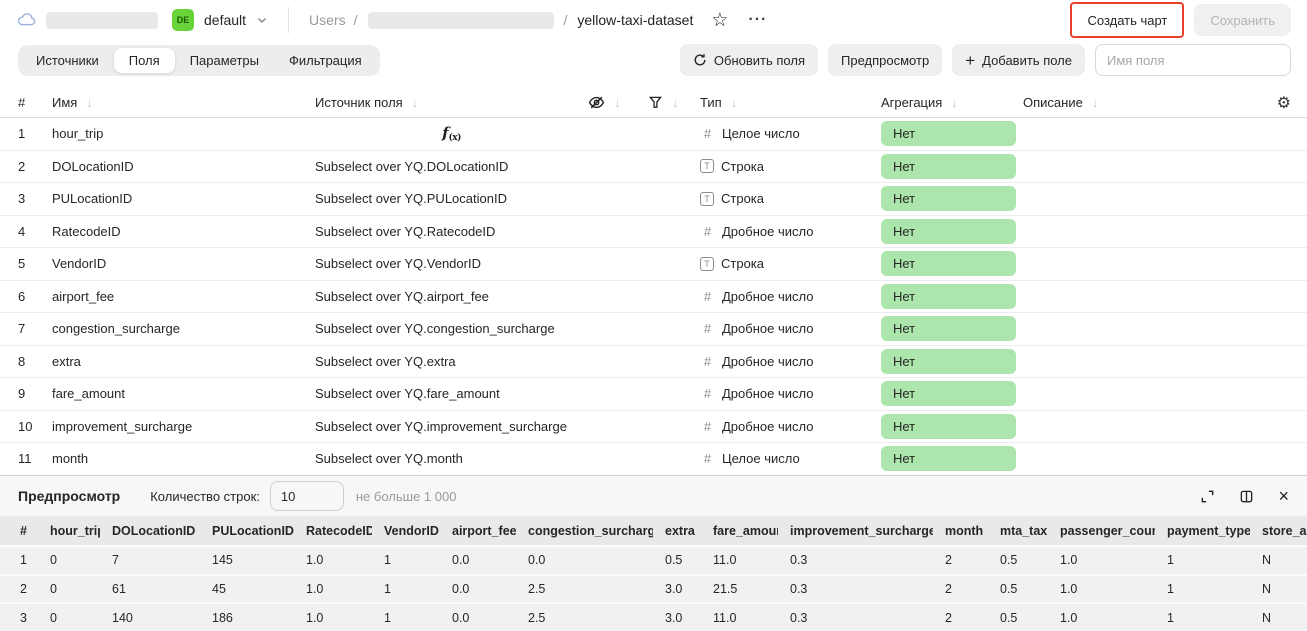 This screenshot has width=1307, height=631. Describe the element at coordinates (116, 329) in the screenshot. I see `field-name: congestion_surcharge` at that location.